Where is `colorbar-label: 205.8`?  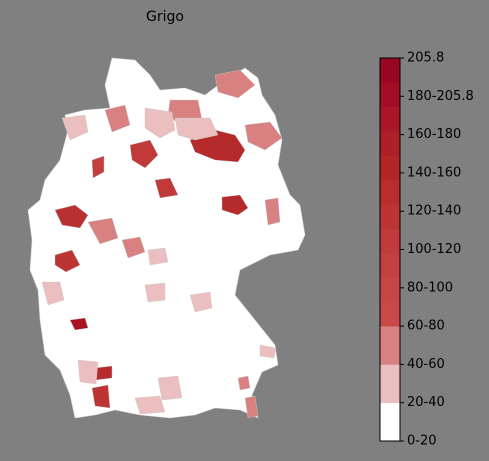
colorbar-label: 205.8 is located at coordinates (425, 58).